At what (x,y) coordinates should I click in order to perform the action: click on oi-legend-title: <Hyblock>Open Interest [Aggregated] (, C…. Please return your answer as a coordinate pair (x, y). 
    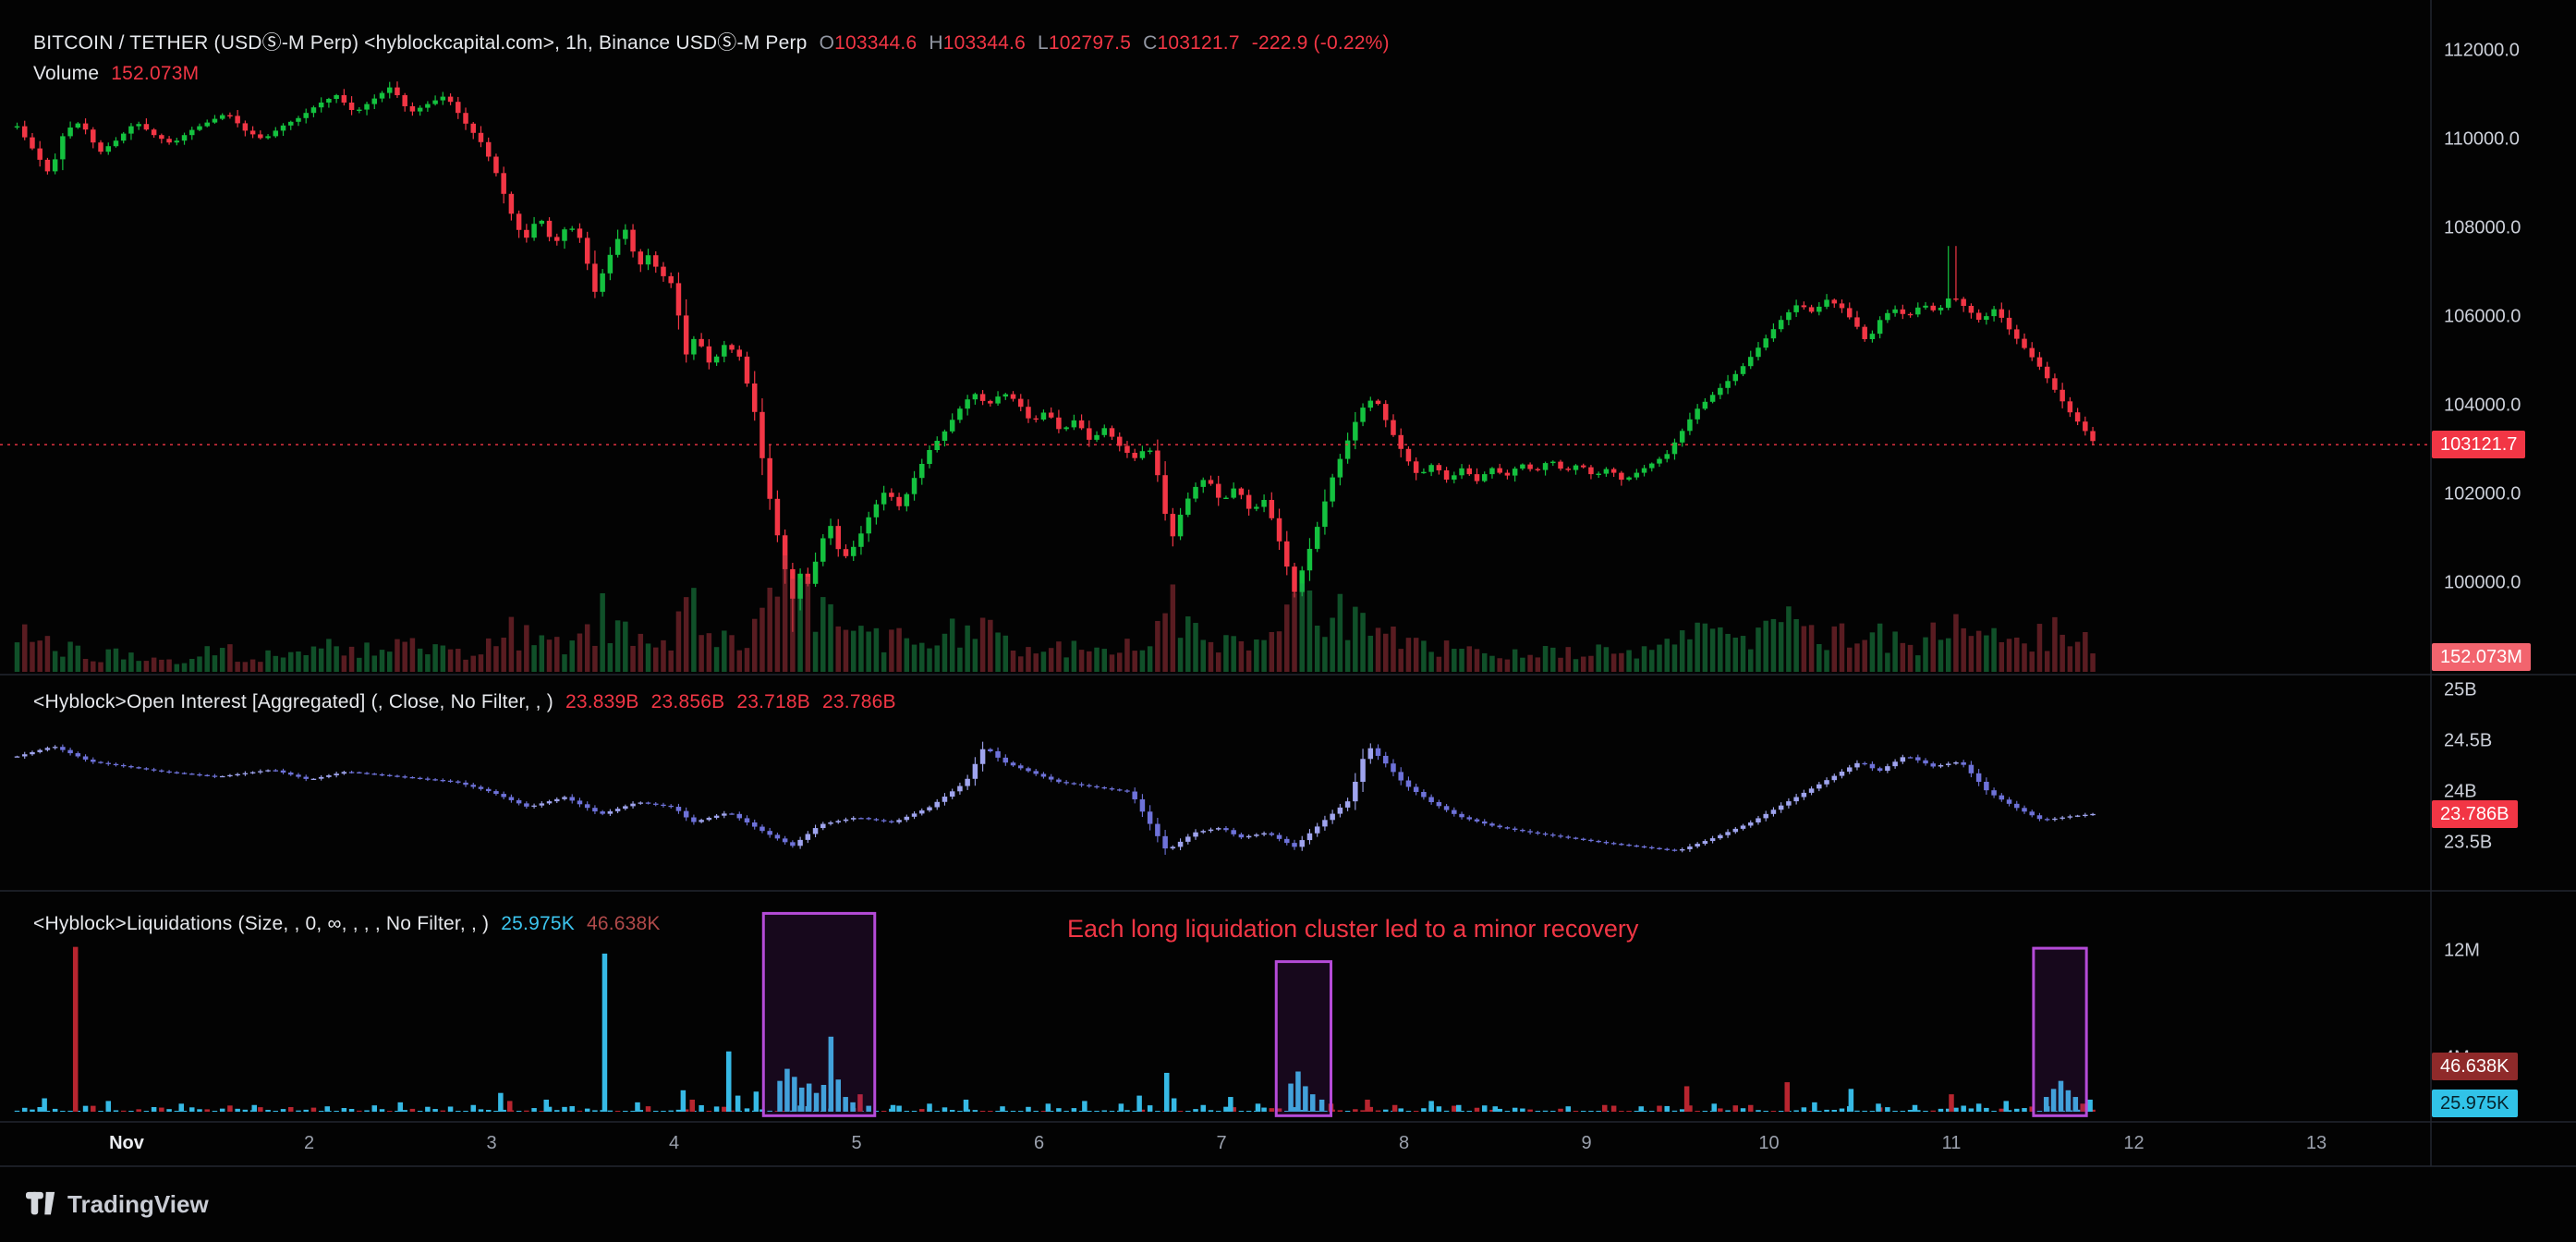
    Looking at the image, I should click on (293, 701).